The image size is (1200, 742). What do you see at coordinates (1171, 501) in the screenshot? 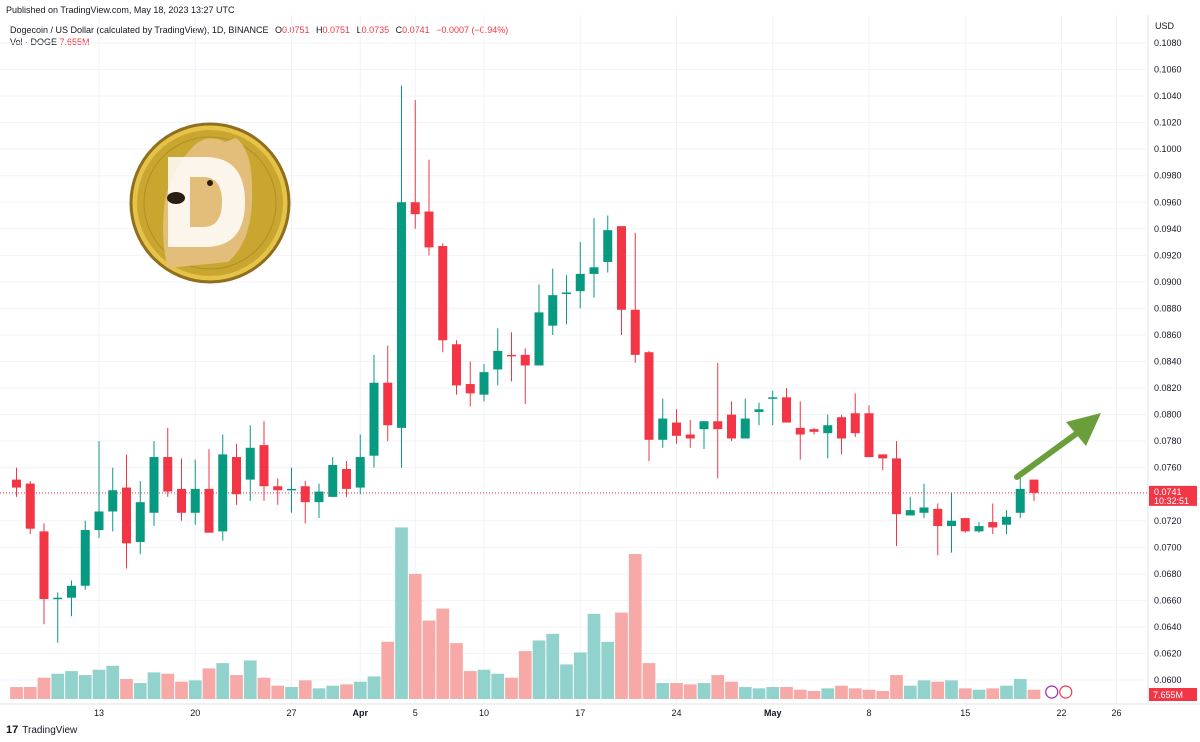
I see `countdown-label: 10:32:51` at bounding box center [1171, 501].